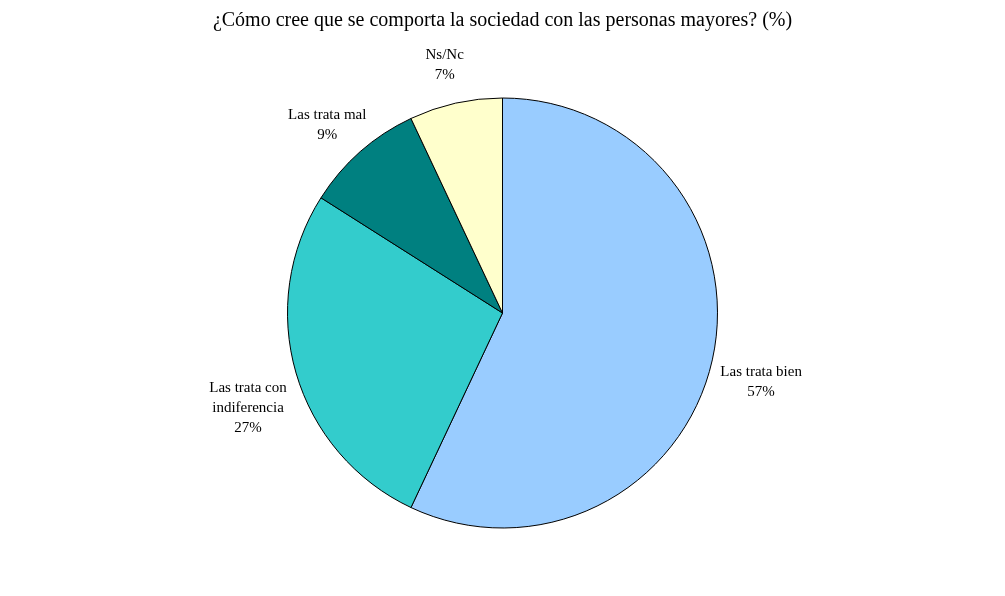 This screenshot has width=1005, height=596. What do you see at coordinates (248, 426) in the screenshot?
I see `data-label: 27%` at bounding box center [248, 426].